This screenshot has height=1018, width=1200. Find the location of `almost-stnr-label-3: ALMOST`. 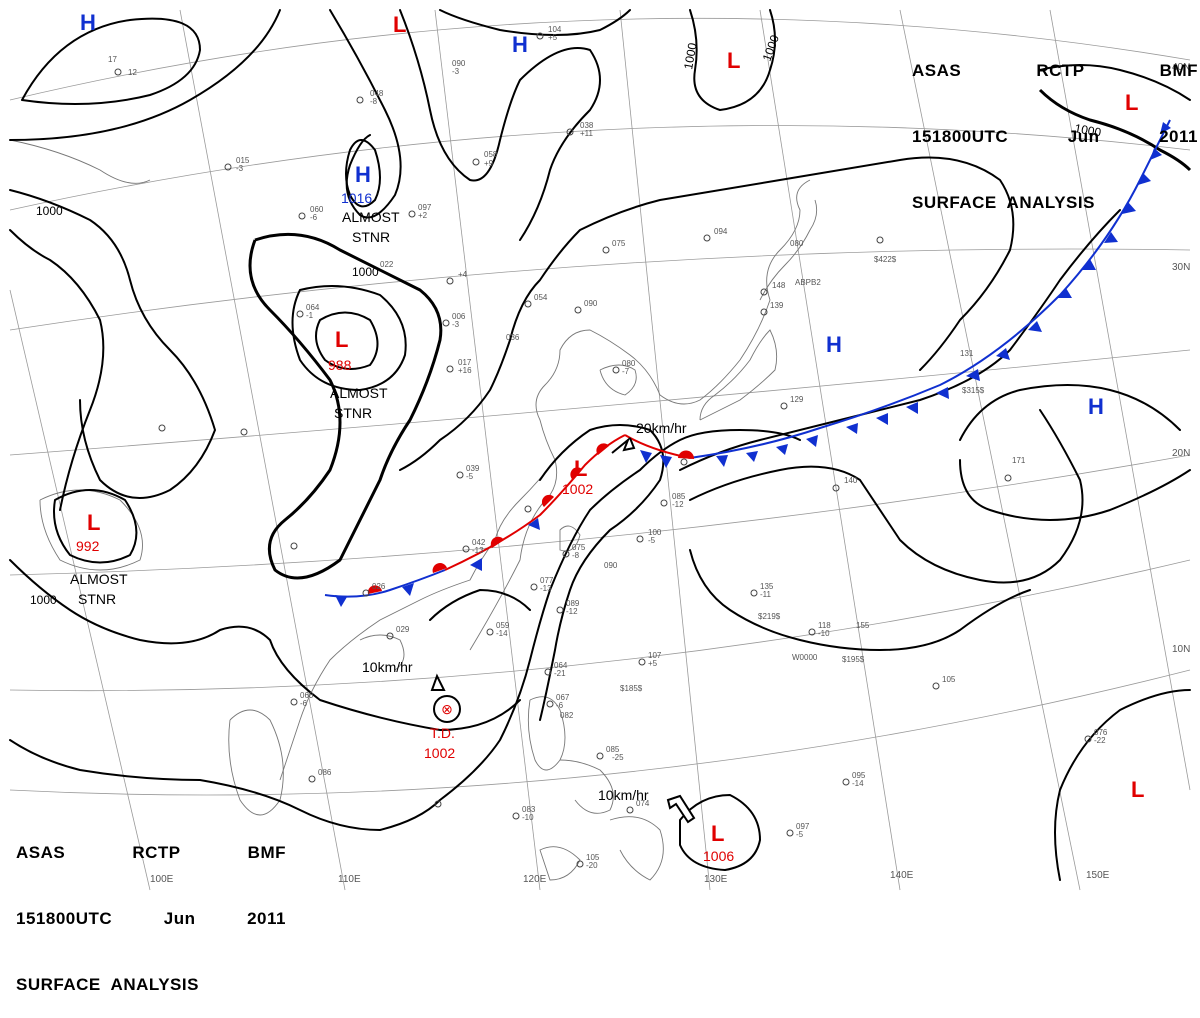

almost-stnr-label-3: ALMOST is located at coordinates (99, 579).